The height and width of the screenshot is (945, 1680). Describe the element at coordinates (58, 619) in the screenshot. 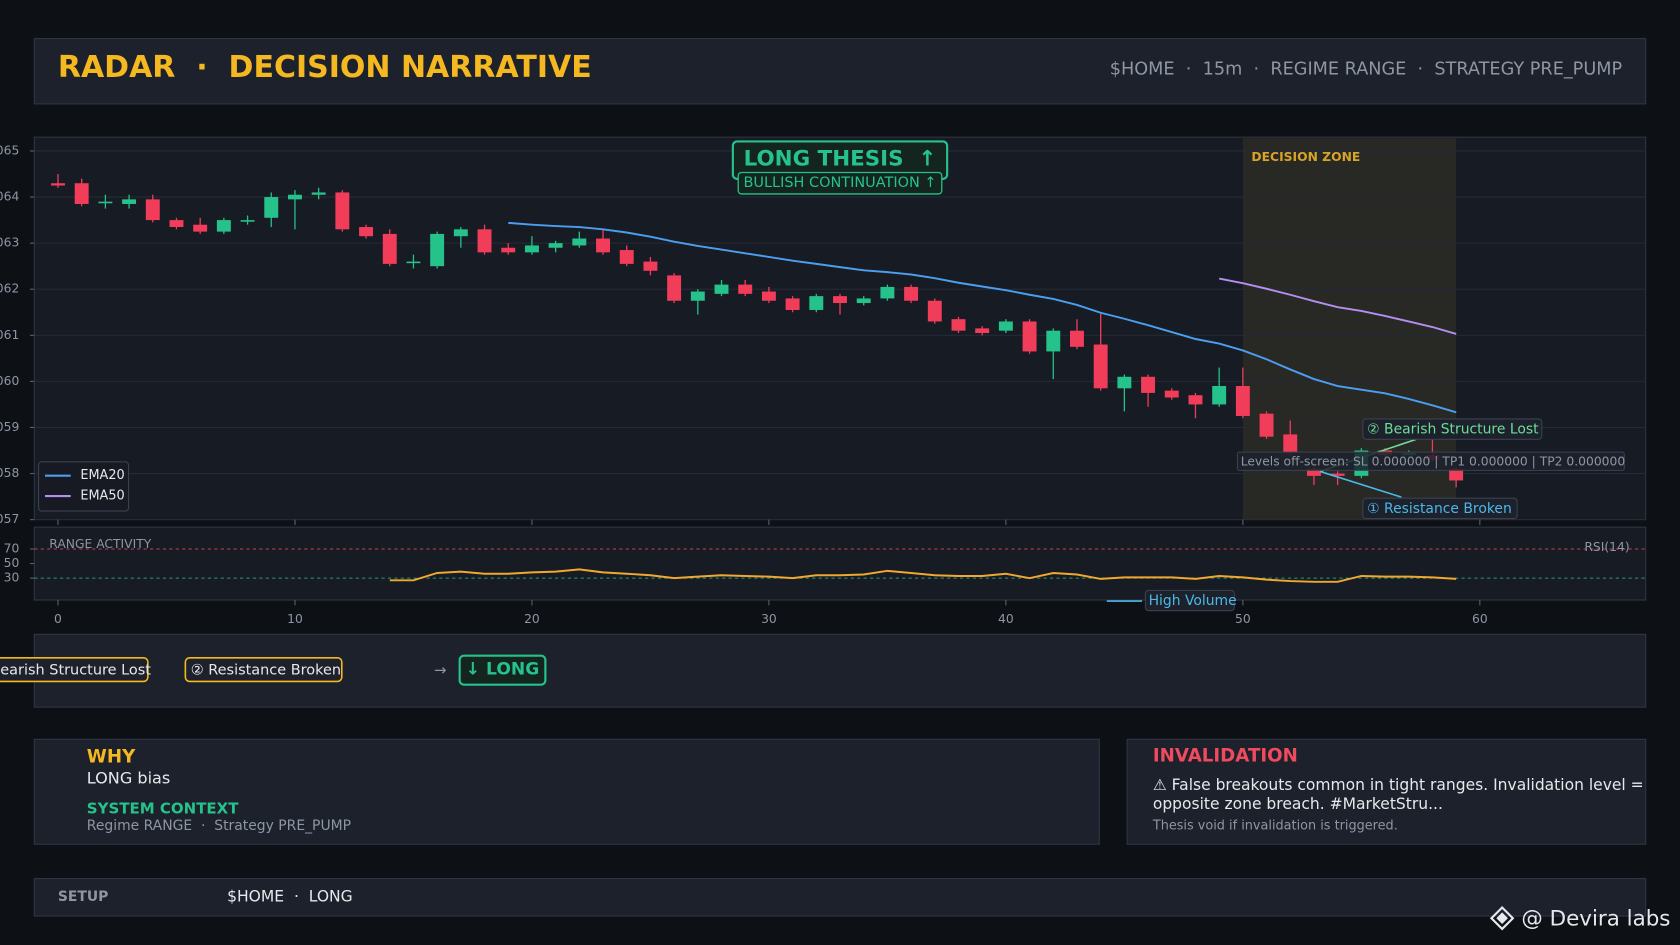

I see `x-tick-label: 0` at that location.